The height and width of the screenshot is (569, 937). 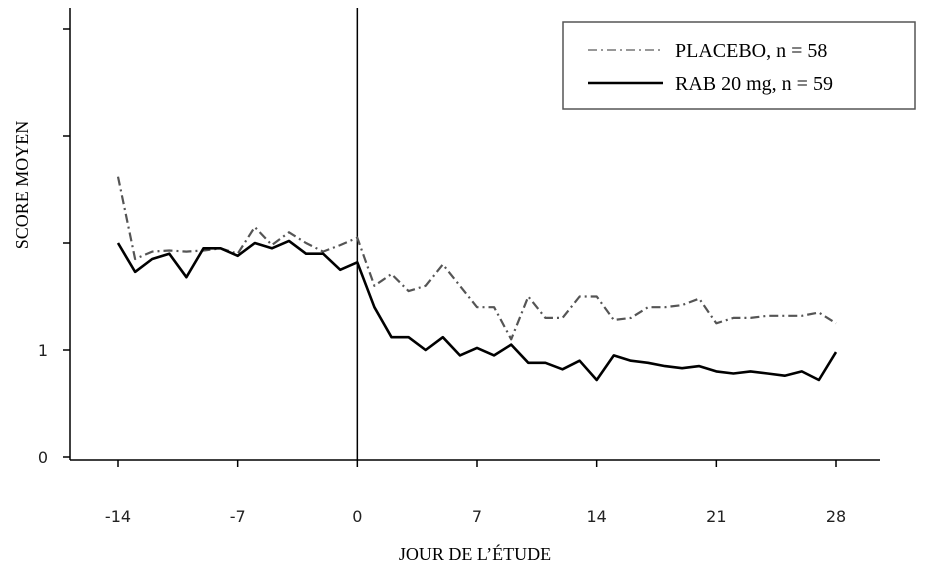 What do you see at coordinates (43, 457) in the screenshot?
I see `y-tick-label: 0` at bounding box center [43, 457].